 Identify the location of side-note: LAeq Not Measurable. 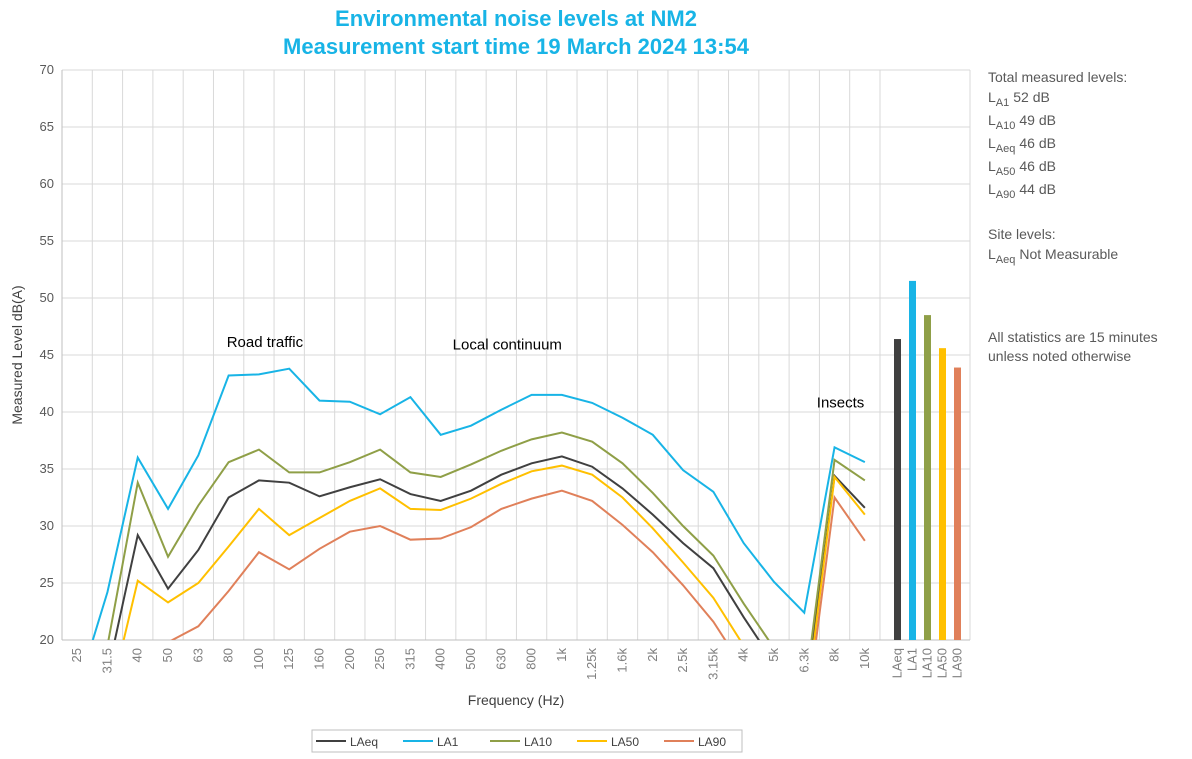
(1053, 256).